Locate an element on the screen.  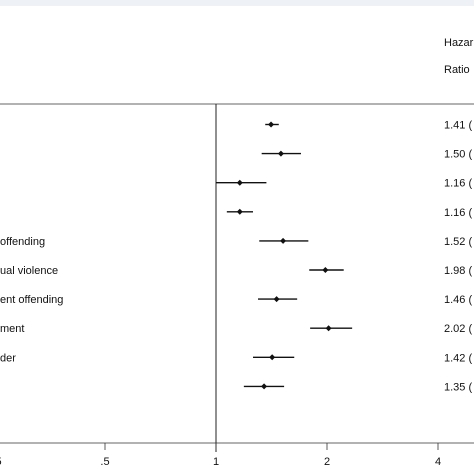
x-tick-label: .5 is located at coordinates (104, 462).